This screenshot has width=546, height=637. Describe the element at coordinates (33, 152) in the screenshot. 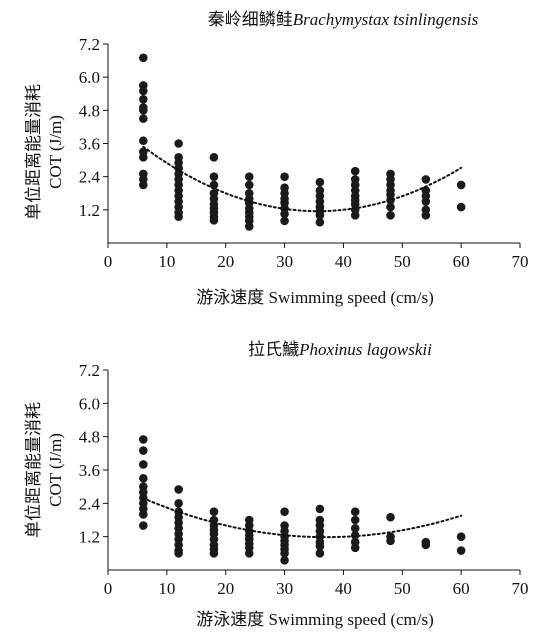

I see `y-axis-label-1-line1: 单位距离能量消耗` at that location.